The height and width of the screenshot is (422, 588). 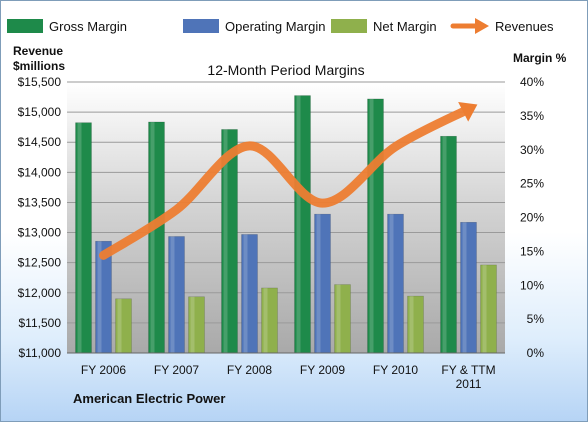 What do you see at coordinates (201, 26) in the screenshot?
I see `legend-swatch-operating-margin` at bounding box center [201, 26].